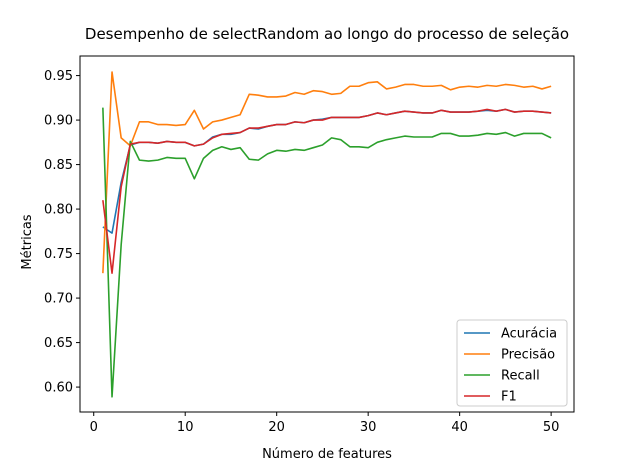 The width and height of the screenshot is (636, 471). What do you see at coordinates (459, 427) in the screenshot?
I see `x-tick-label: 40` at bounding box center [459, 427].